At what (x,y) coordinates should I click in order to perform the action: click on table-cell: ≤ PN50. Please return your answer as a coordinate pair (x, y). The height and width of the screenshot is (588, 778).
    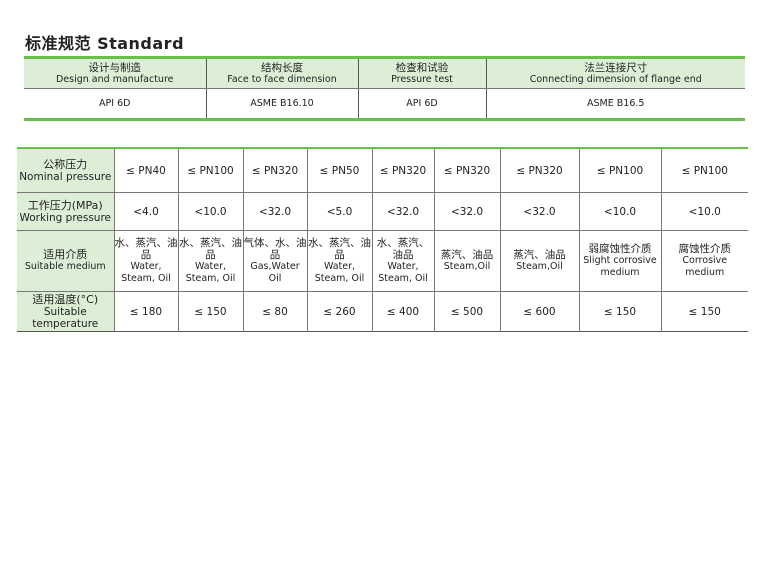
    Looking at the image, I should click on (339, 170).